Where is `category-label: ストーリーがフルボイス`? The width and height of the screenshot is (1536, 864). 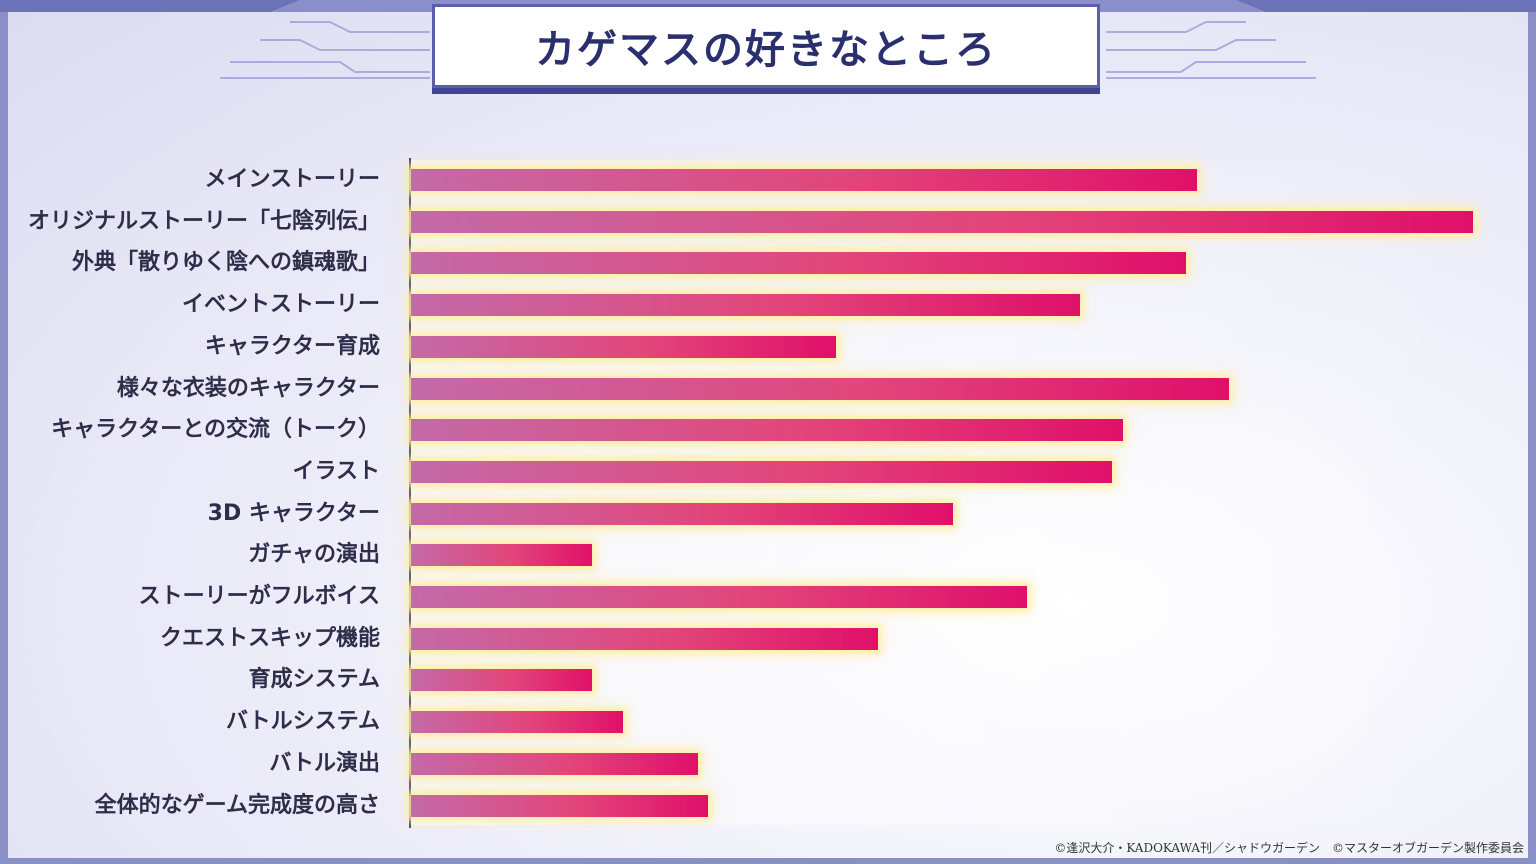
category-label: ストーリーがフルボイス is located at coordinates (259, 596).